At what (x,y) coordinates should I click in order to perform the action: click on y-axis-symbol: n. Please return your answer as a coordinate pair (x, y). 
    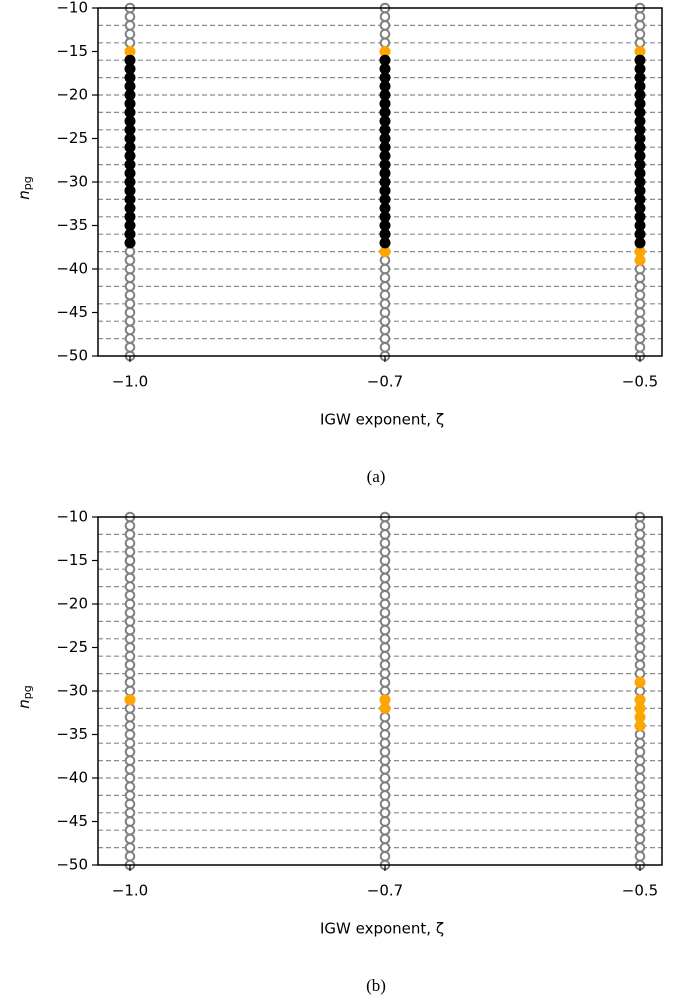
    Looking at the image, I should click on (24, 195).